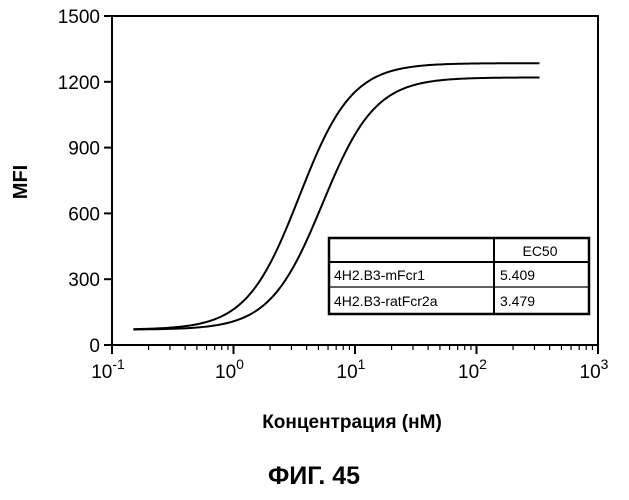 The image size is (629, 500). What do you see at coordinates (517, 301) in the screenshot?
I see `legend-ec50-value: 3.479` at bounding box center [517, 301].